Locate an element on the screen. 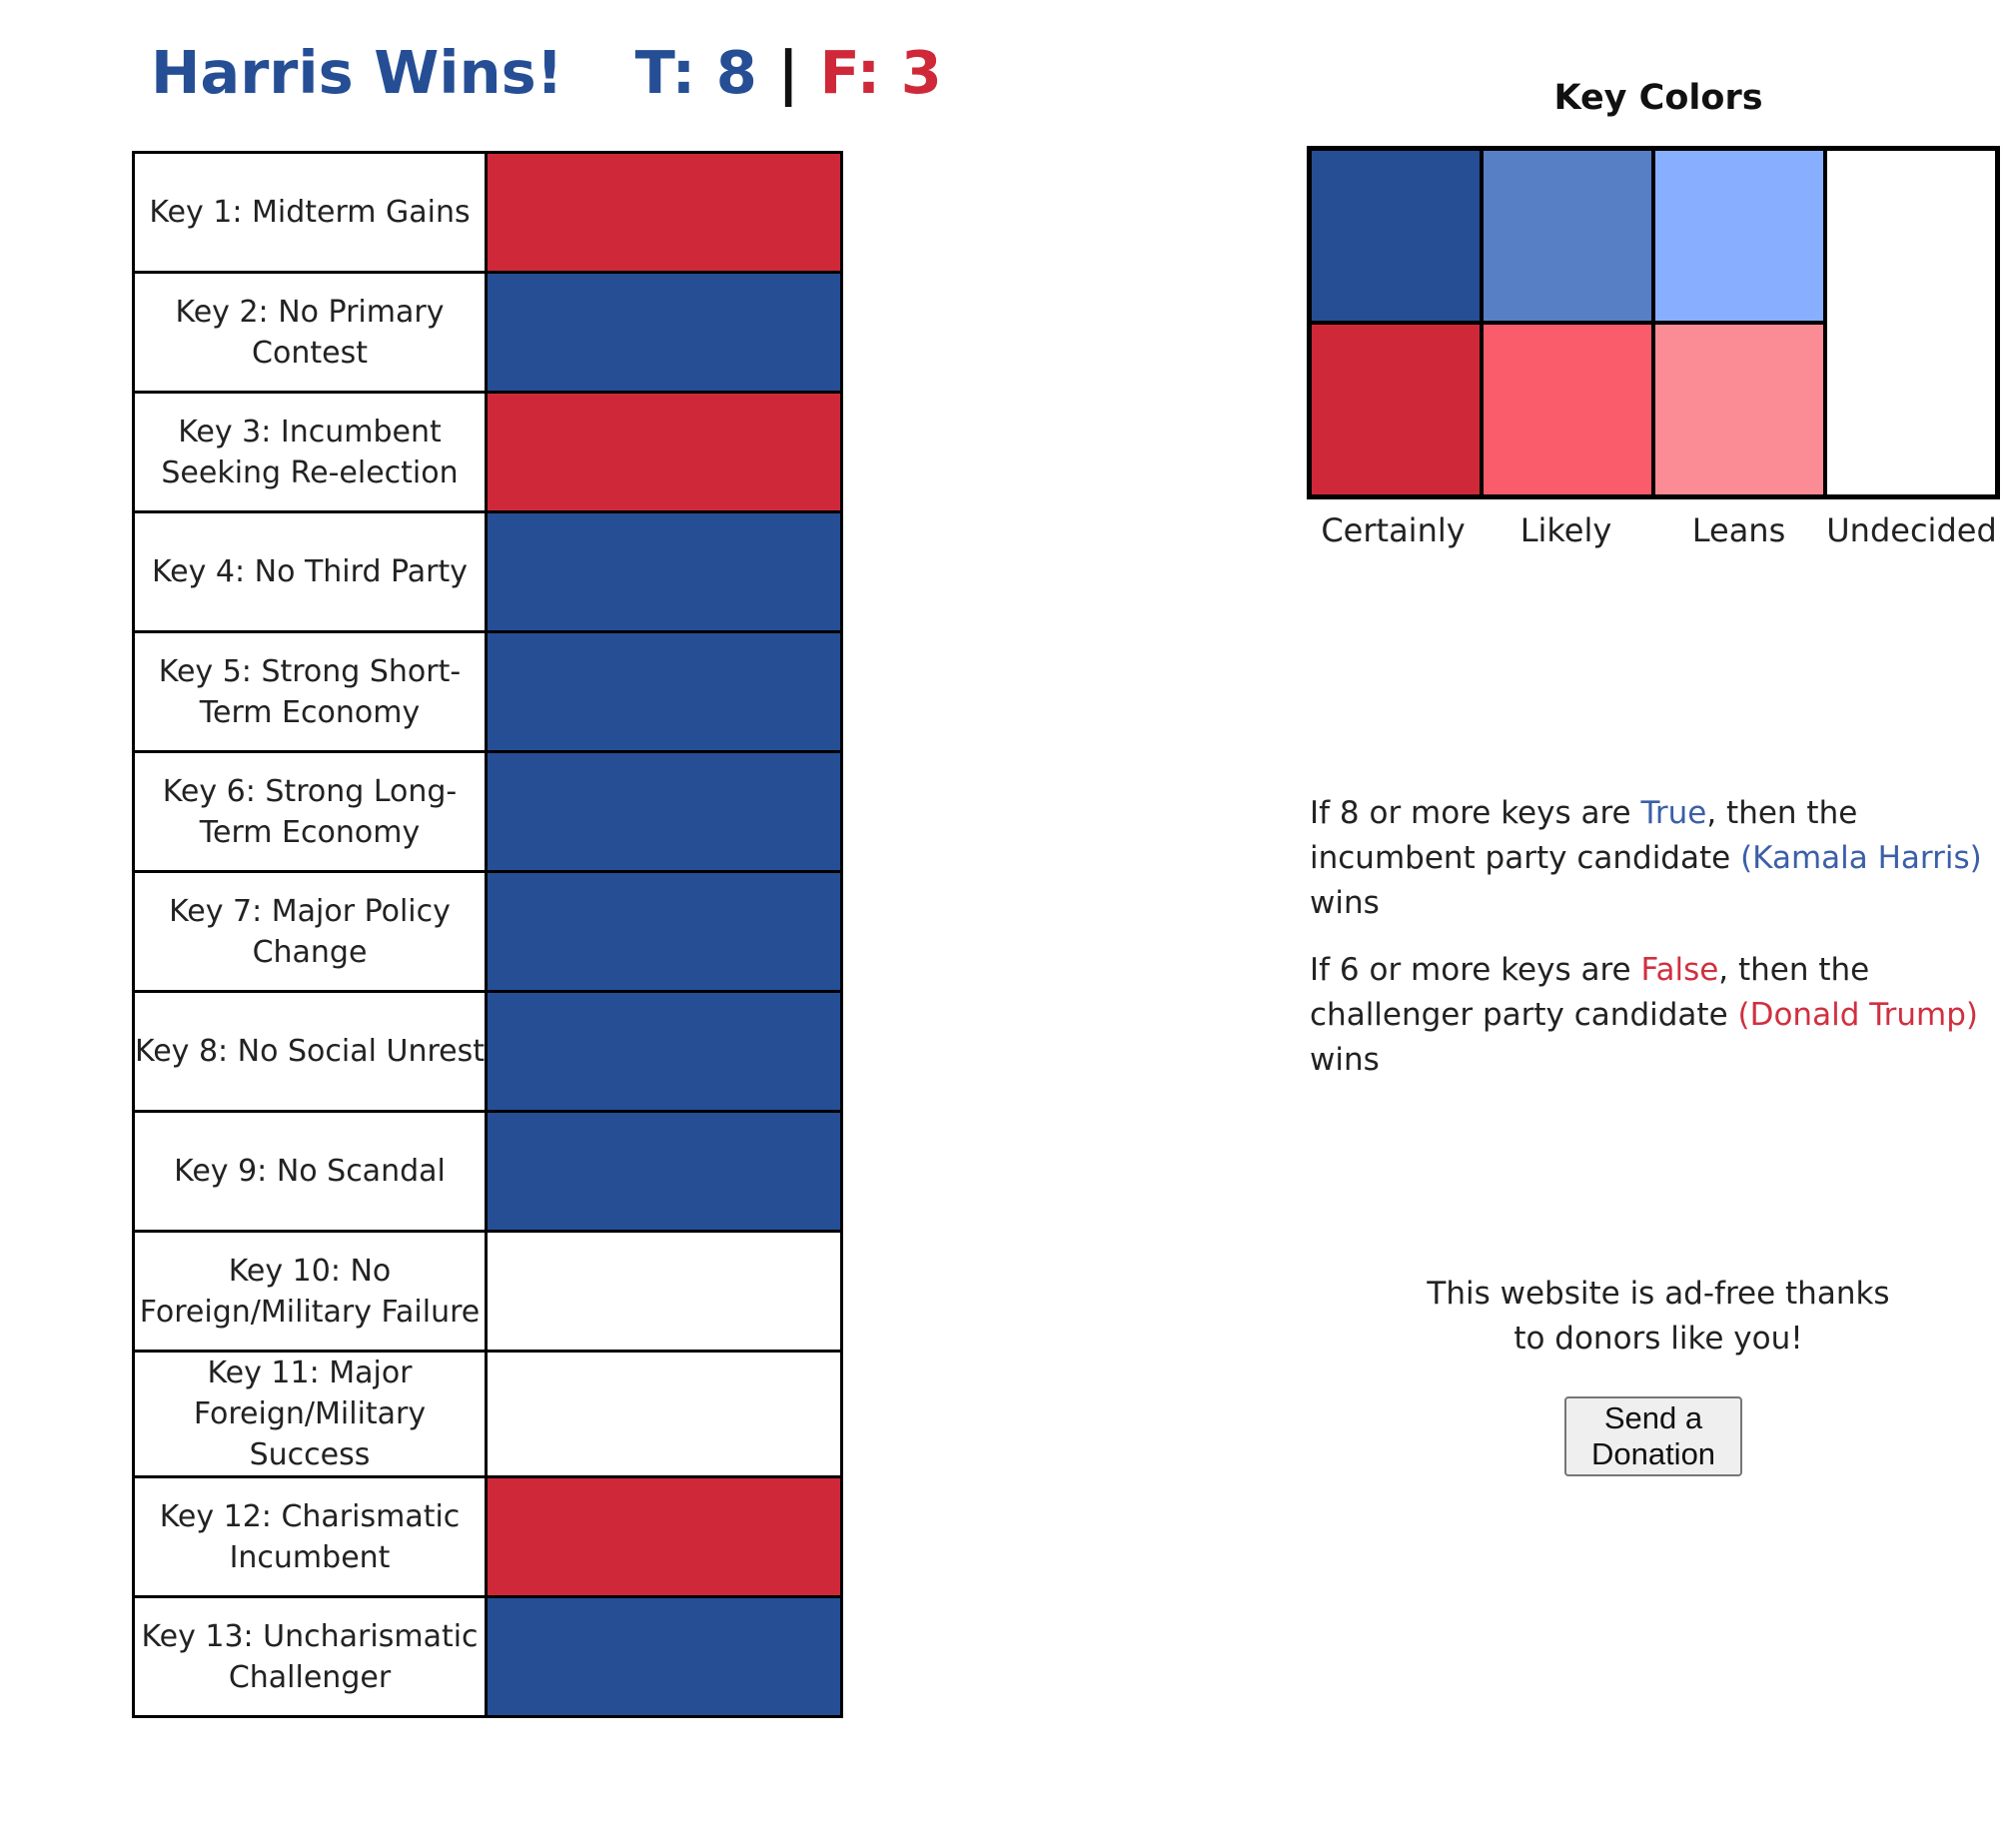 Image resolution: width=2016 pixels, height=1822 pixels. result-header: Harris Wins! T: 8 | F: 3 is located at coordinates (546, 72).